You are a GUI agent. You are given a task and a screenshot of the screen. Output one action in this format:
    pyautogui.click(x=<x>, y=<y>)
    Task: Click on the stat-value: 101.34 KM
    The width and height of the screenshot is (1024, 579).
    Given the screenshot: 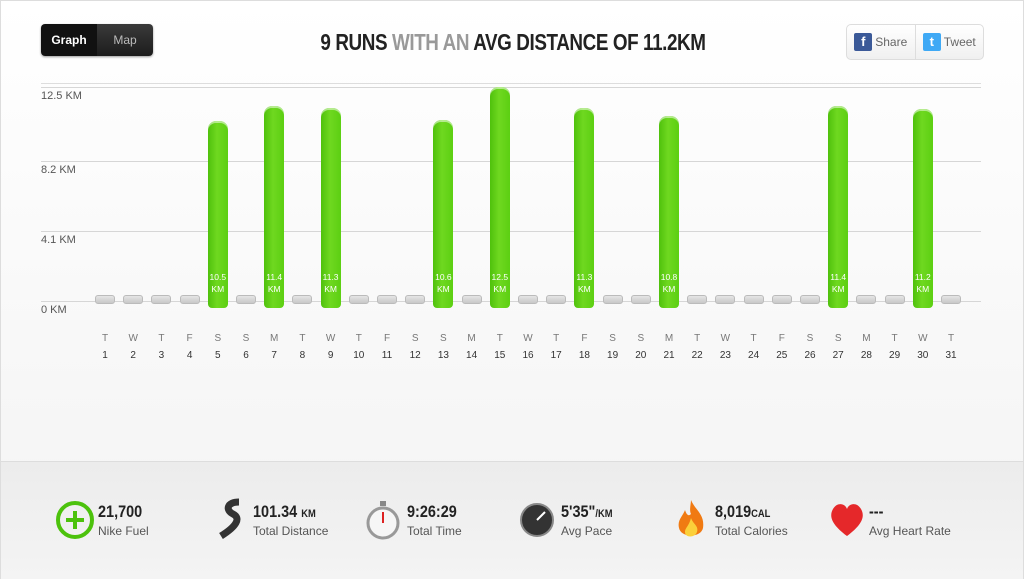 What is the action you would take?
    pyautogui.click(x=284, y=512)
    